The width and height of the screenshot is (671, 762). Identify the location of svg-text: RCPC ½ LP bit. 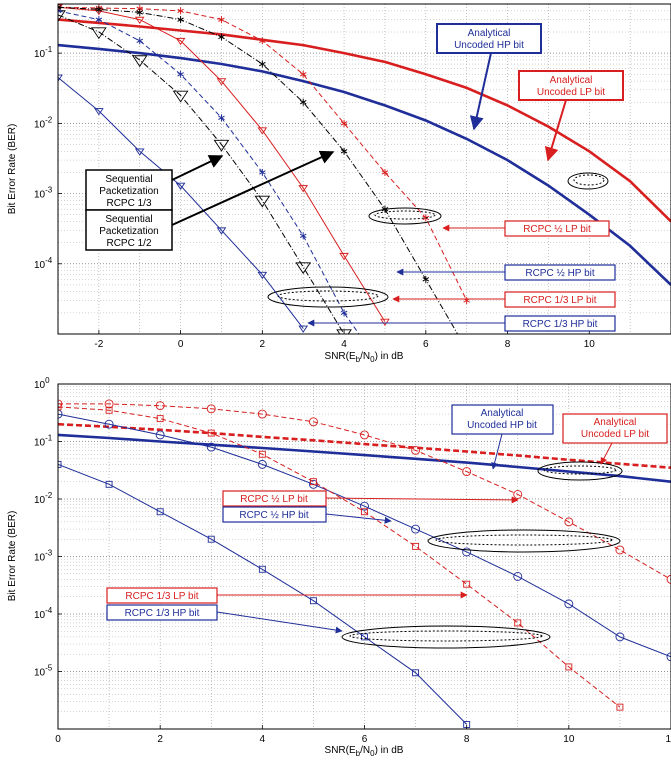
(557, 229).